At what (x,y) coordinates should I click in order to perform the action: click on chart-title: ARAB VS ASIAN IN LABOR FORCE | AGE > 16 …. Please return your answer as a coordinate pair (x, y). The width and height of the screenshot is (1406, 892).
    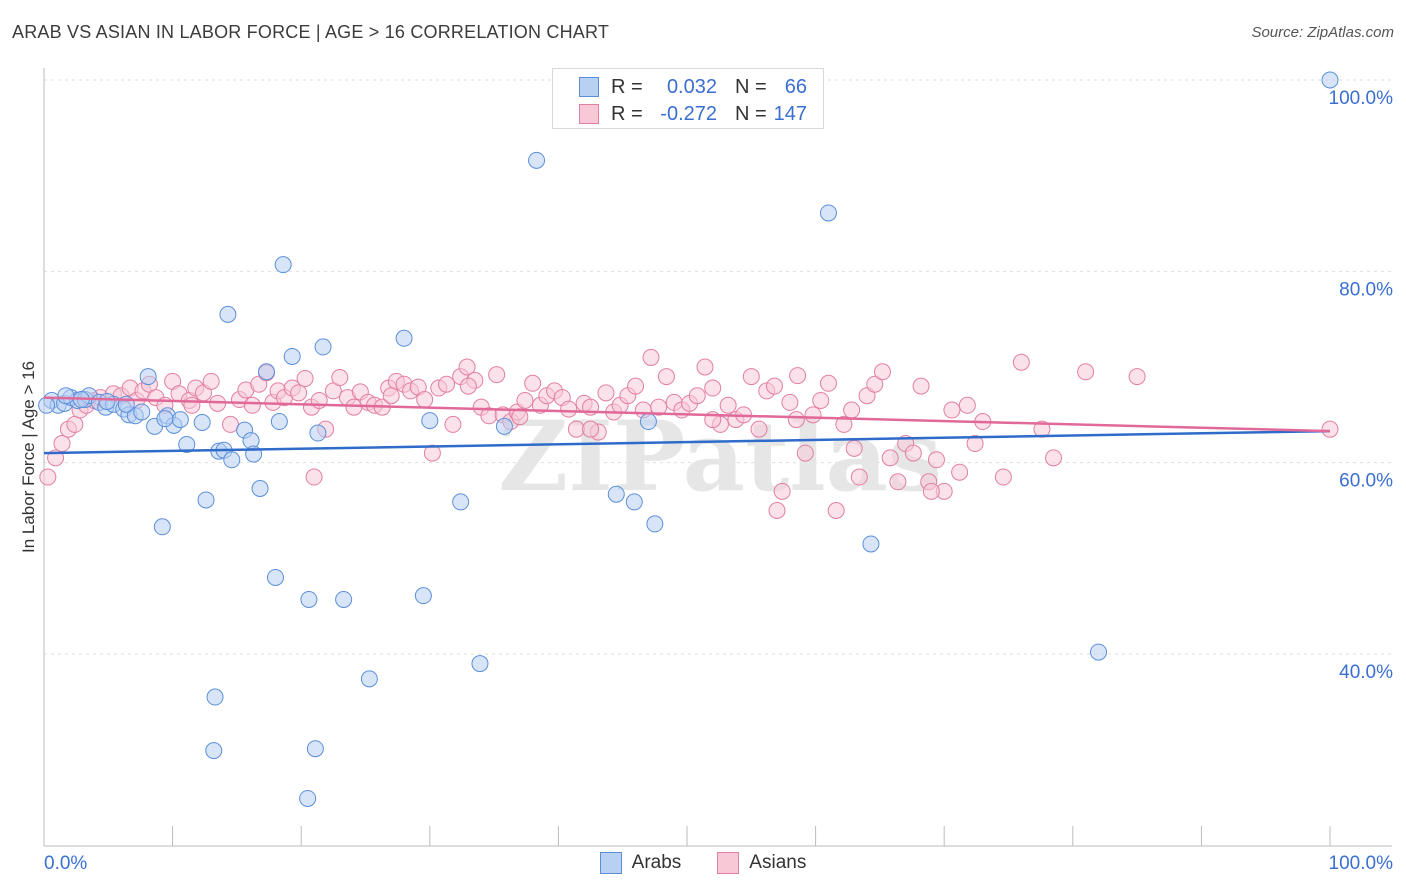
    Looking at the image, I should click on (311, 32).